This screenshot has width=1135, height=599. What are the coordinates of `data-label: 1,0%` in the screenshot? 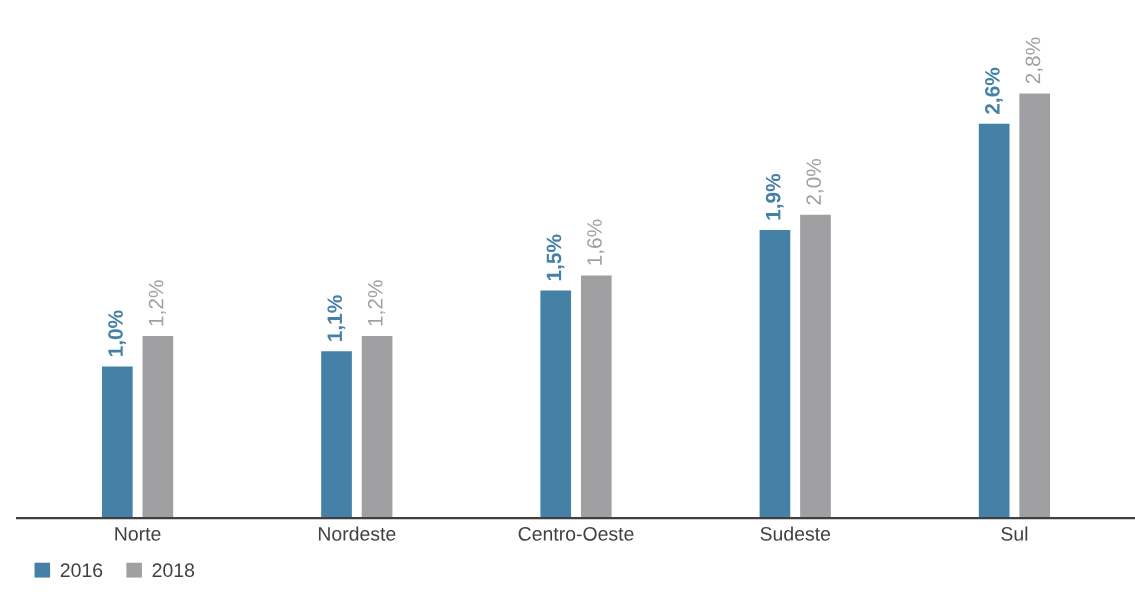 It's located at (117, 333).